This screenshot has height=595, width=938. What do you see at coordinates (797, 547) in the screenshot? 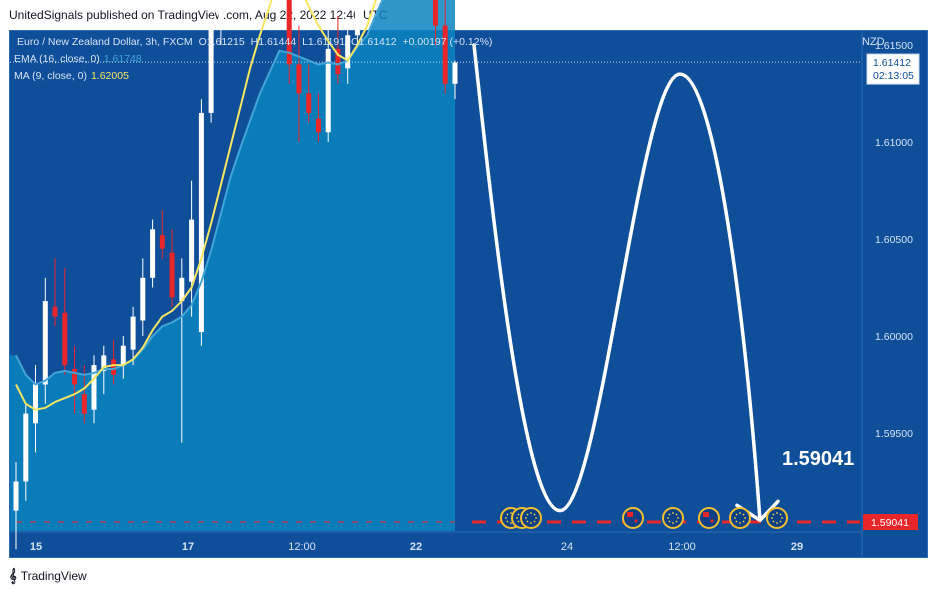
I see `x-tick-label: 29` at bounding box center [797, 547].